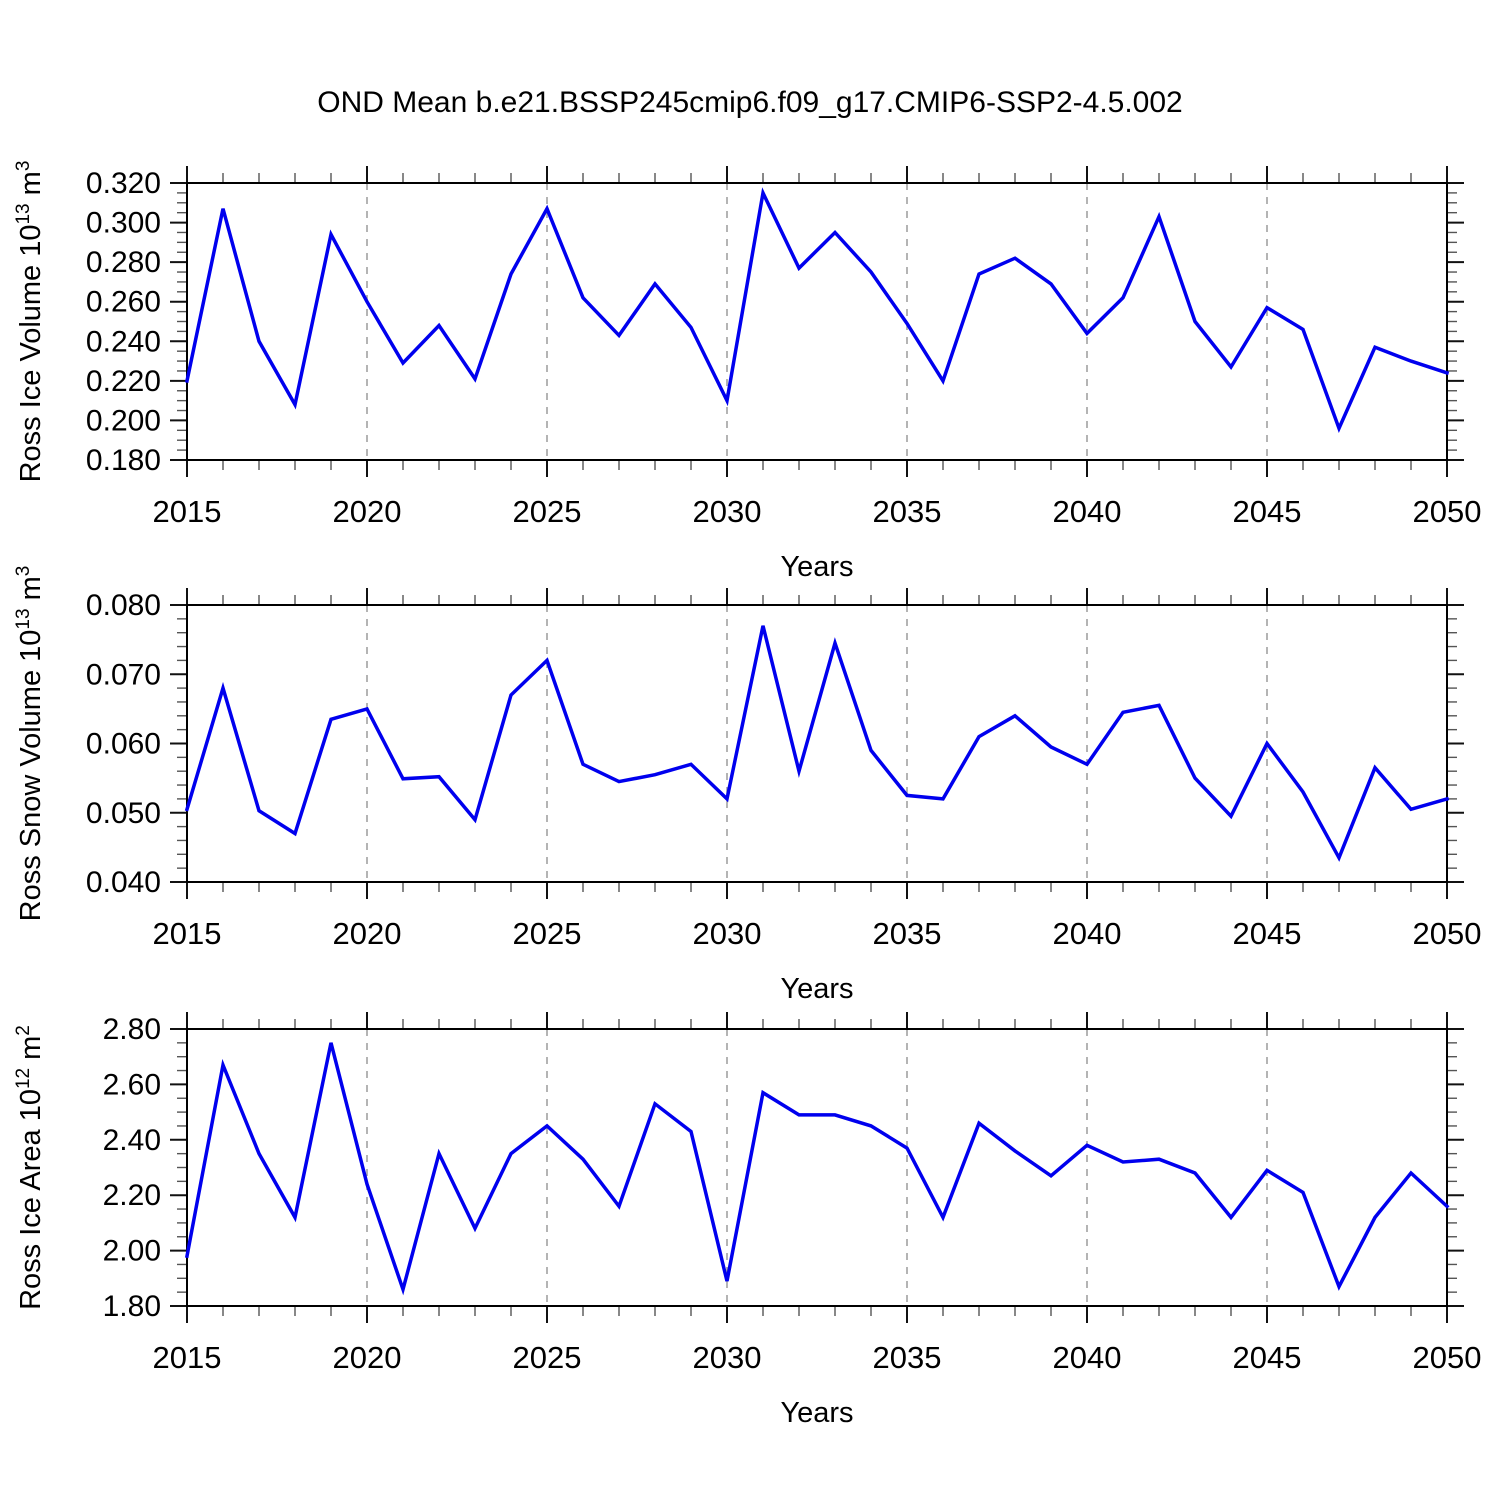  What do you see at coordinates (123, 882) in the screenshot?
I see `y-tick-label: 0.040` at bounding box center [123, 882].